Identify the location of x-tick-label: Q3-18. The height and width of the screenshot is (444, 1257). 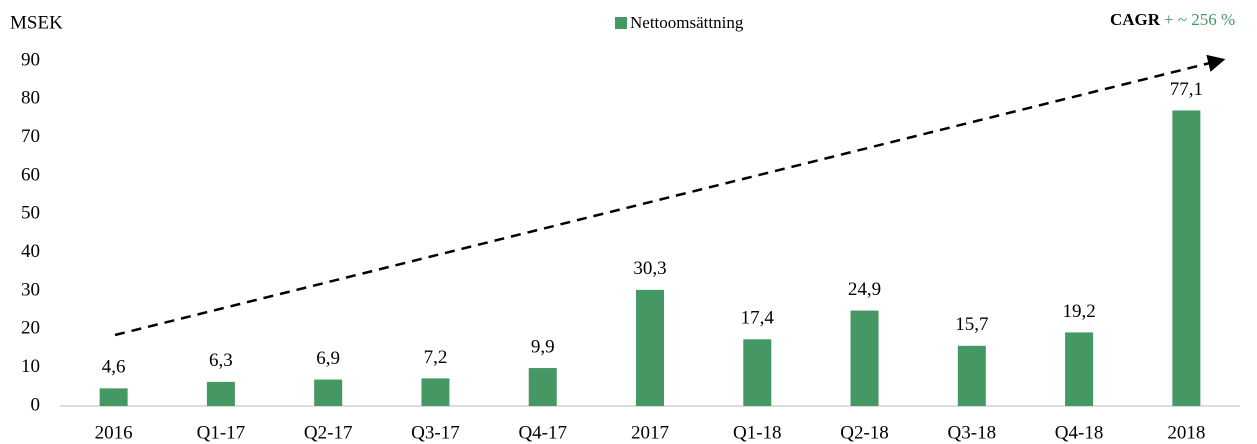
(972, 432).